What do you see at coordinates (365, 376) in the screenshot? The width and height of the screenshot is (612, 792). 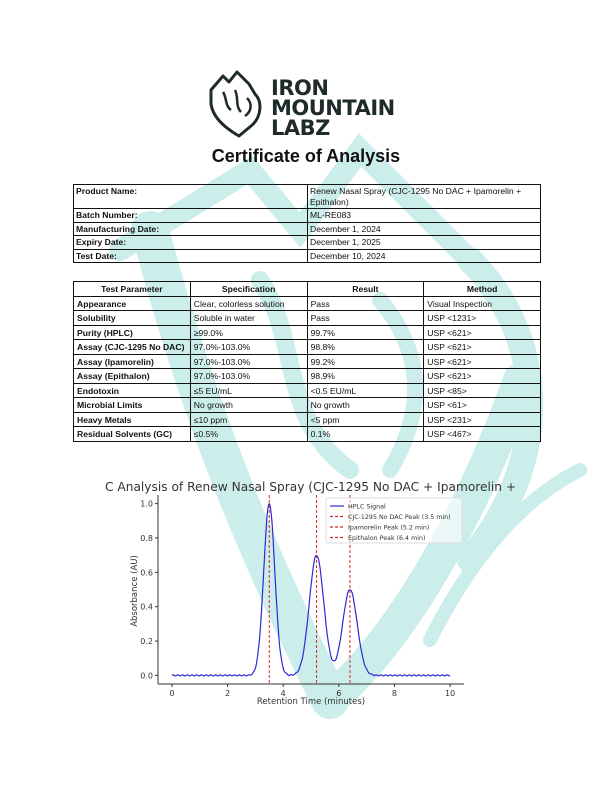 I see `result: 98.9%` at bounding box center [365, 376].